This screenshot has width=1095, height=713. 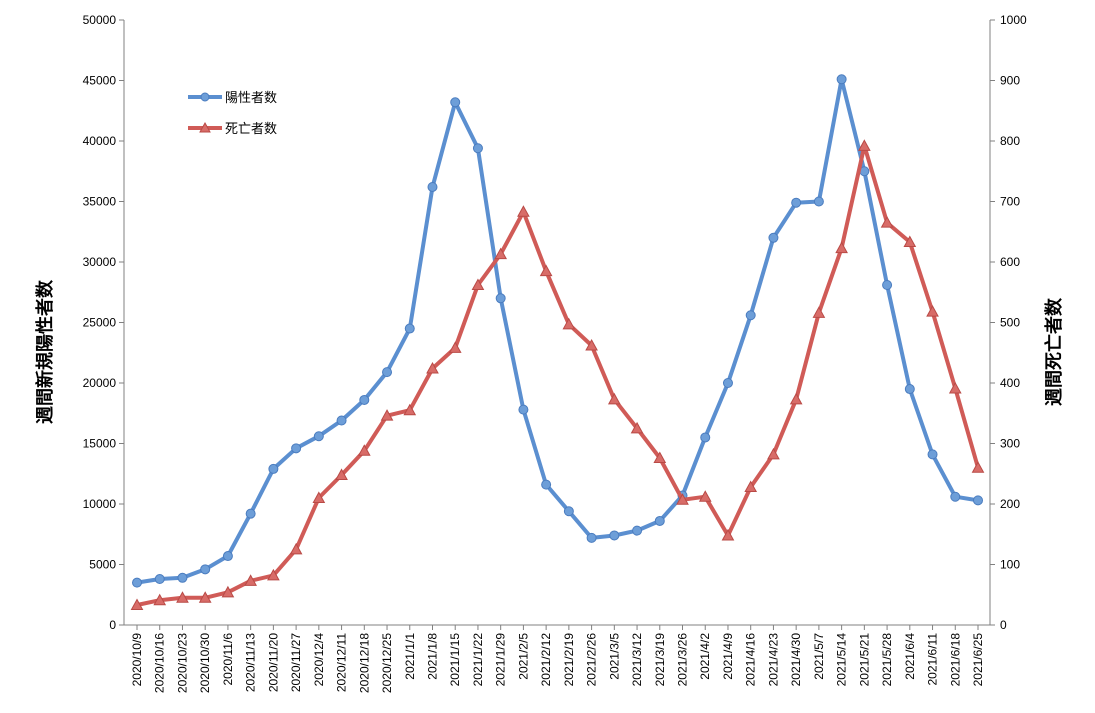 What do you see at coordinates (319, 660) in the screenshot?
I see `x-tick-label: 2020/12/4` at bounding box center [319, 660].